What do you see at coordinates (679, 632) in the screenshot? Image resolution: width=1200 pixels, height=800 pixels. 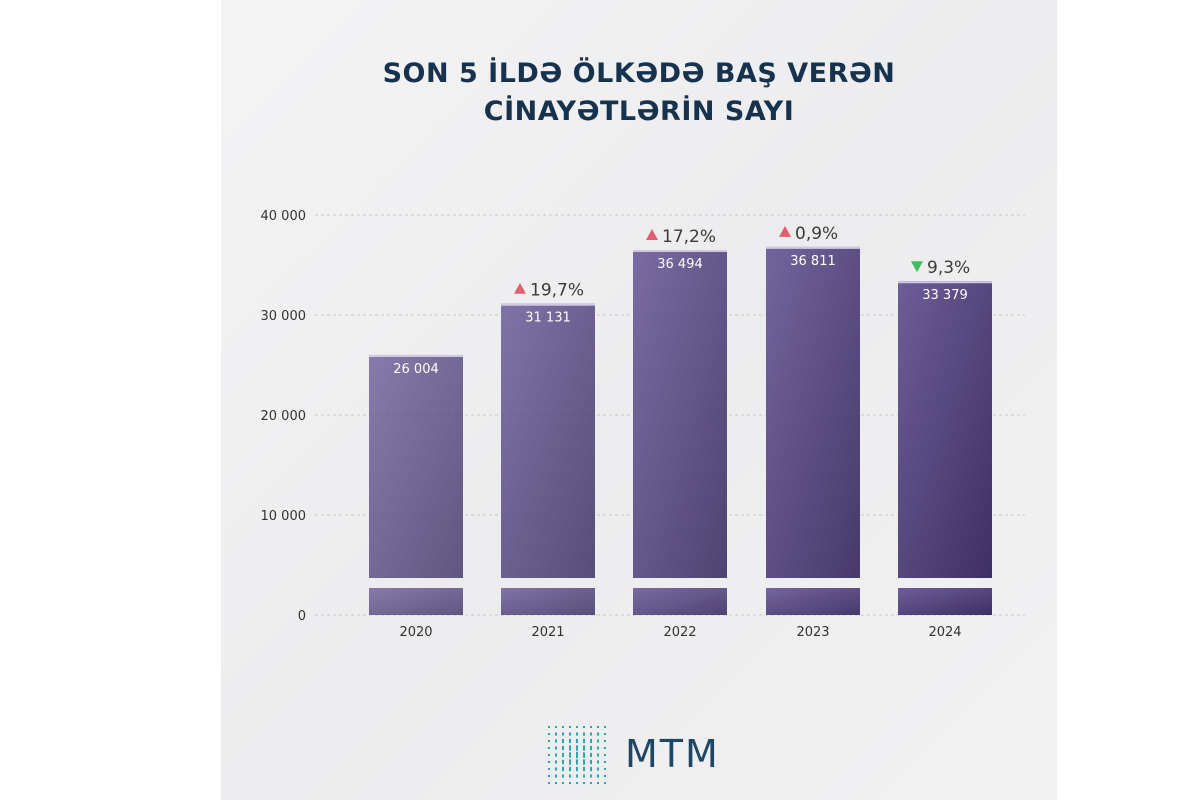 I see `x-tick-label: 2022` at bounding box center [679, 632].